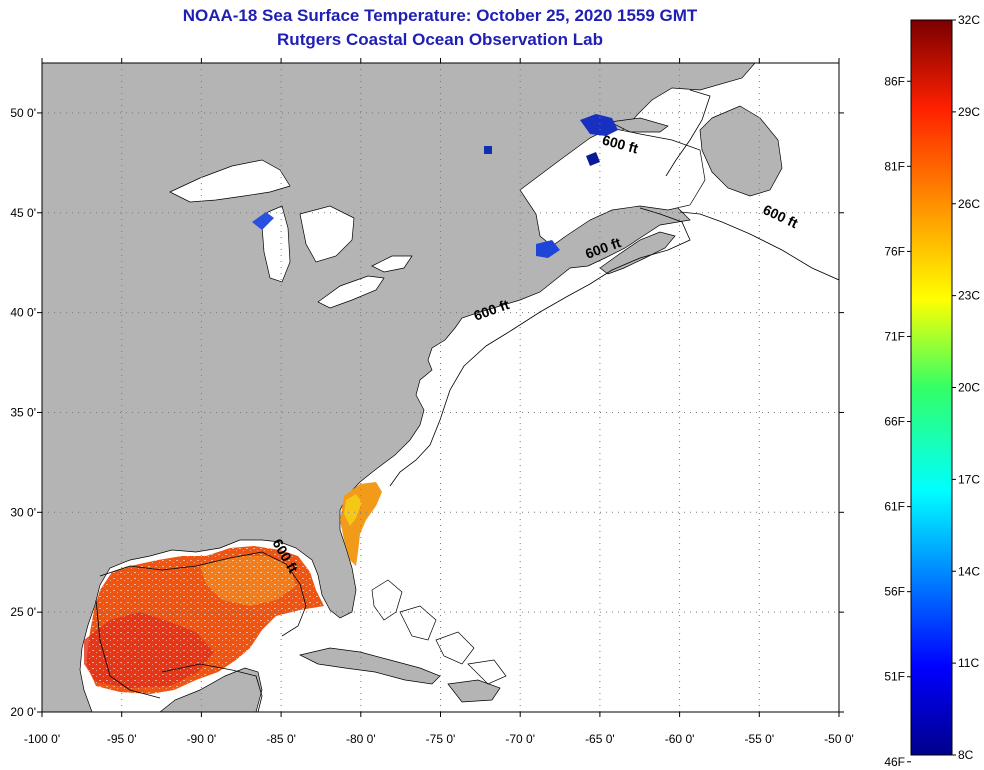  Describe the element at coordinates (969, 388) in the screenshot. I see `colorbar-label-celsius: 20C` at that location.